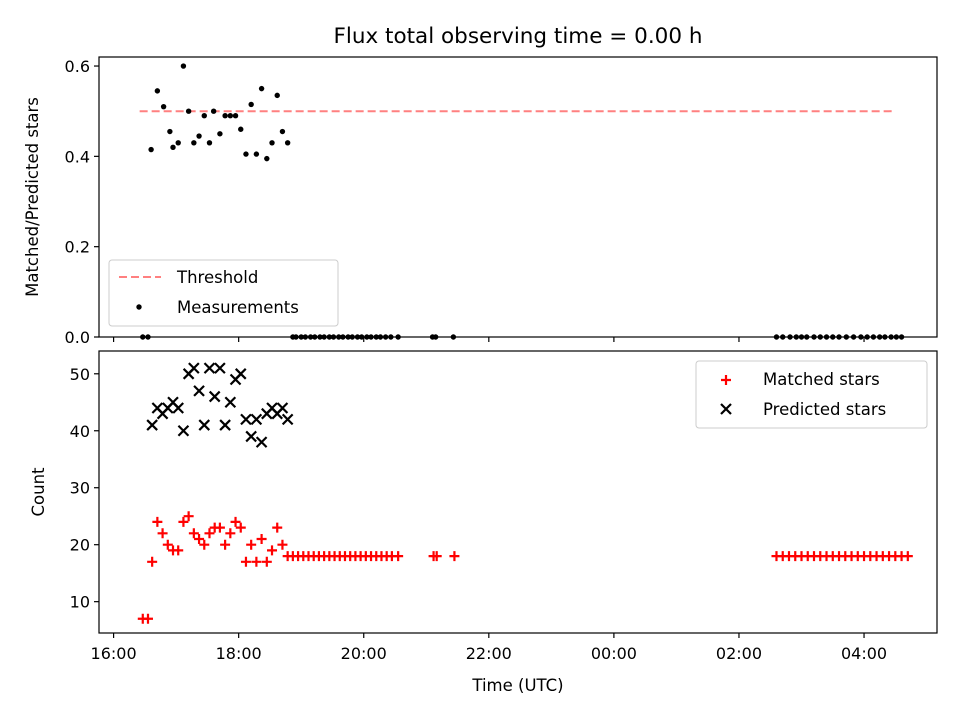 This screenshot has width=960, height=720. Describe the element at coordinates (77, 247) in the screenshot. I see `y-tick-label: 0.2` at that location.